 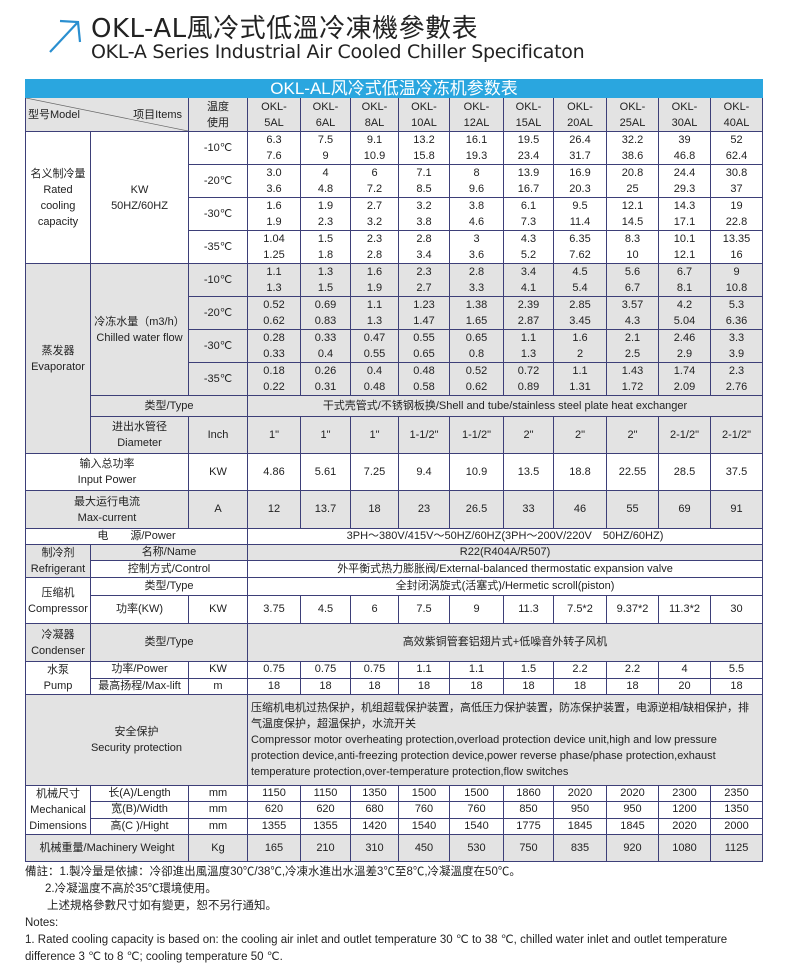 I want to click on arrow-up-right-icon, so click(x=65, y=36).